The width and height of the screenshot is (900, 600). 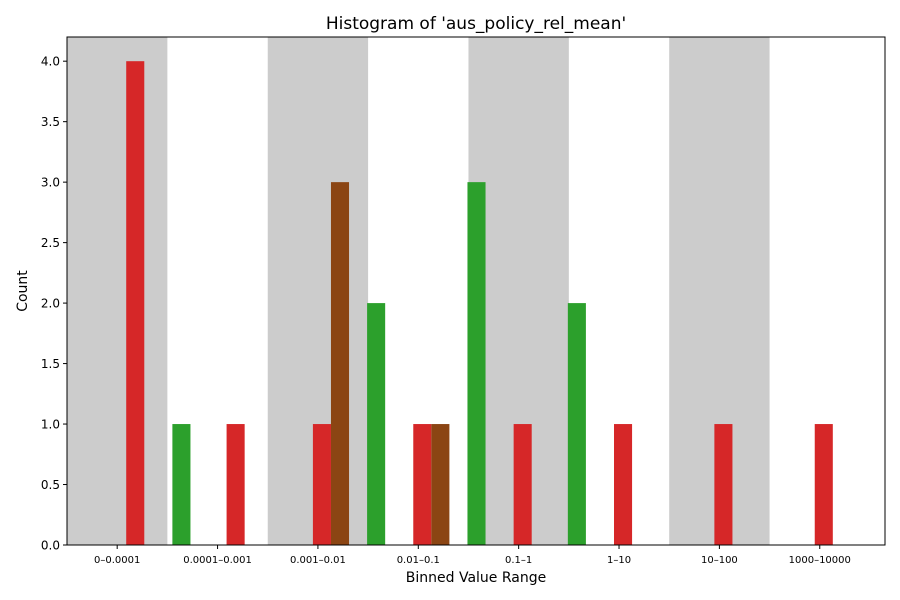 What do you see at coordinates (719, 560) in the screenshot?
I see `x-tick-label: 10–100` at bounding box center [719, 560].